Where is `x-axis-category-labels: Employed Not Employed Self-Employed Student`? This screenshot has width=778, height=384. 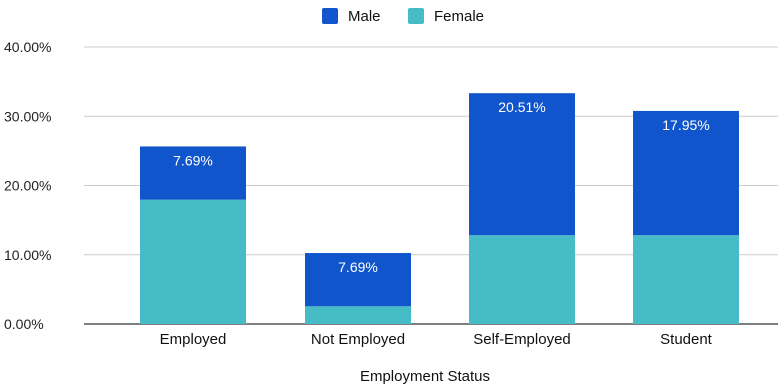 x-axis-category-labels: Employed Not Employed Self-Employed Student is located at coordinates (436, 339).